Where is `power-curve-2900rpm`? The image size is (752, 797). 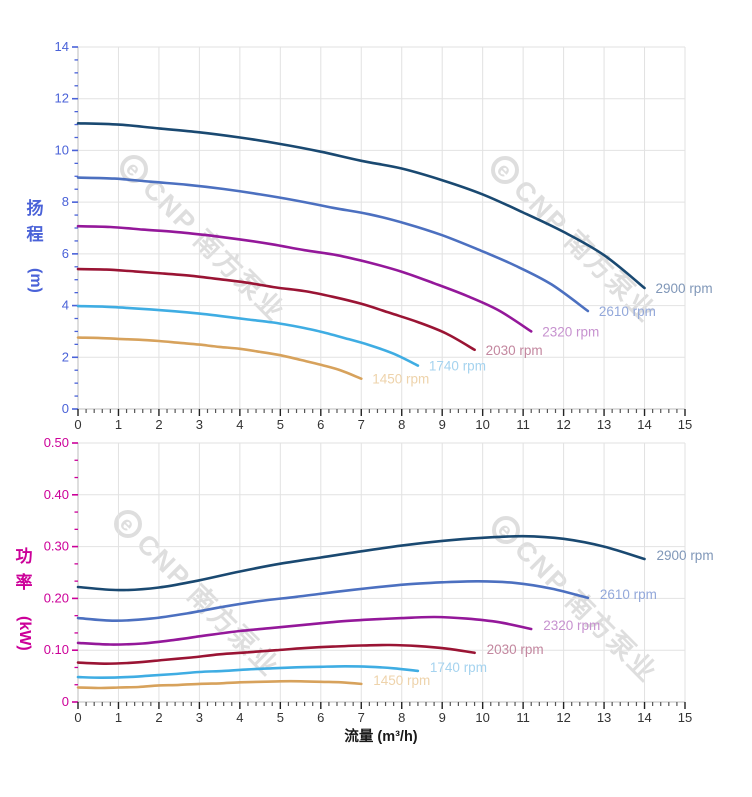
power-curve-2900rpm is located at coordinates (361, 563).